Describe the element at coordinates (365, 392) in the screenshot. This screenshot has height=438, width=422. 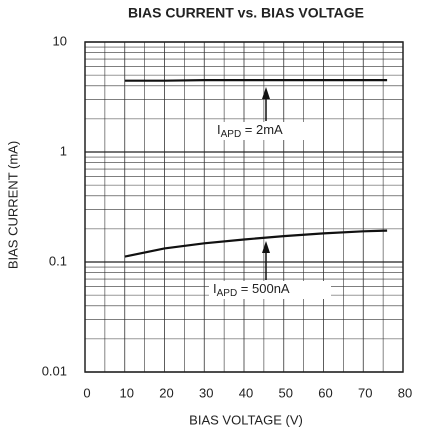
I see `x-tick-label: 70` at that location.